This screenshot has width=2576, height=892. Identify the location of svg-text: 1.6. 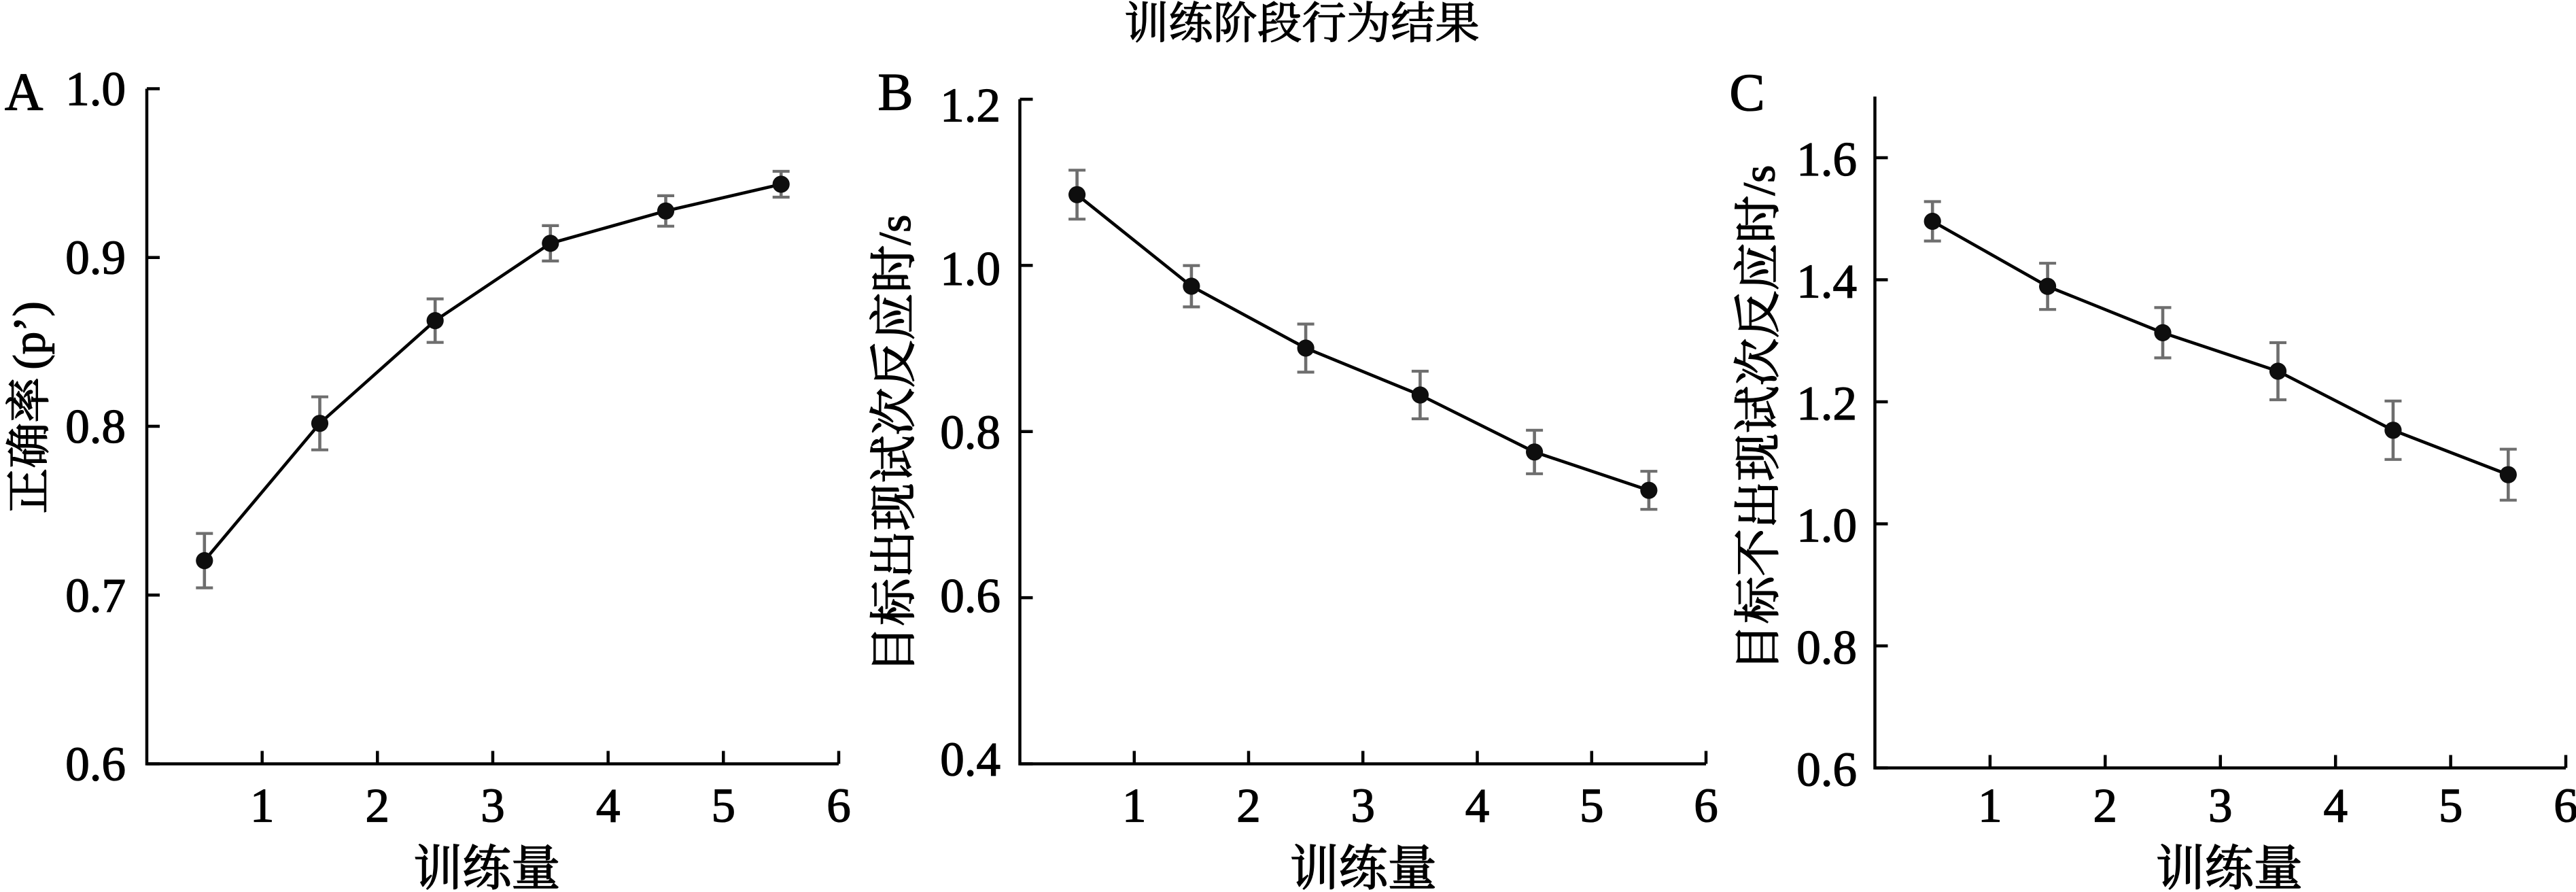
(1826, 160).